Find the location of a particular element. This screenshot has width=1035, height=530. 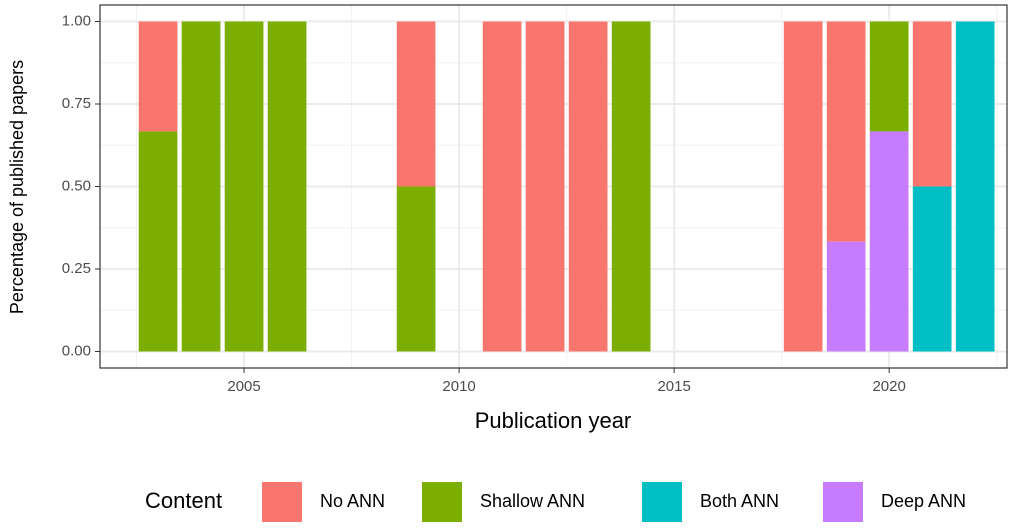

legend-label: No ANN is located at coordinates (352, 501).